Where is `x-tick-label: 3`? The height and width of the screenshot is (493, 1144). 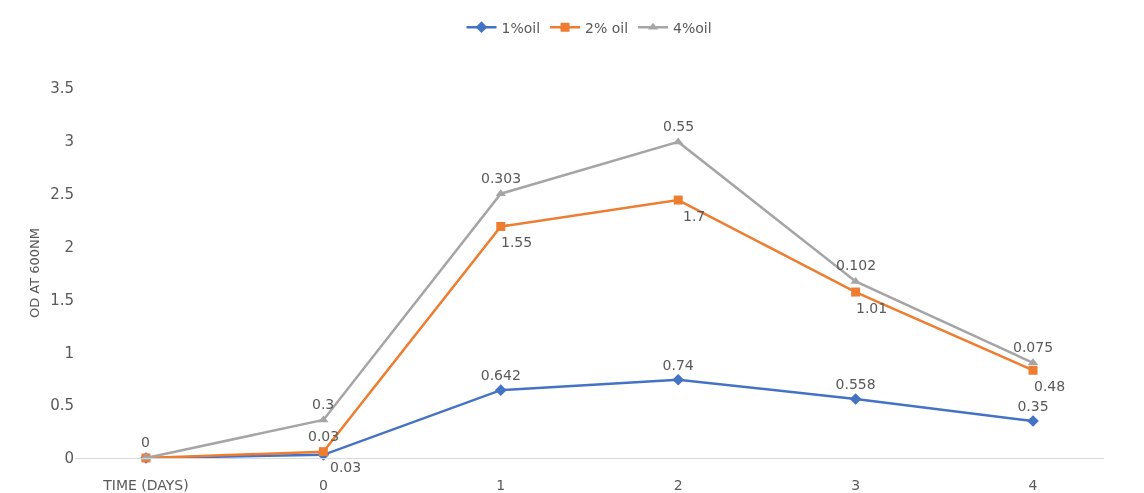
x-tick-label: 3 is located at coordinates (856, 484).